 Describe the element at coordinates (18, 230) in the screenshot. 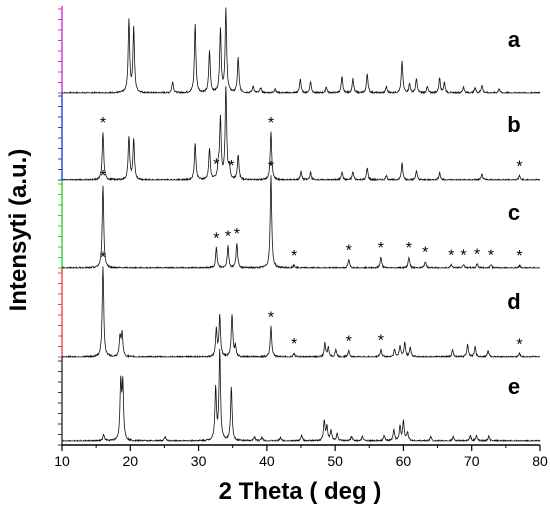

I see `y-axis-label: Intensyti (a.u.)` at that location.